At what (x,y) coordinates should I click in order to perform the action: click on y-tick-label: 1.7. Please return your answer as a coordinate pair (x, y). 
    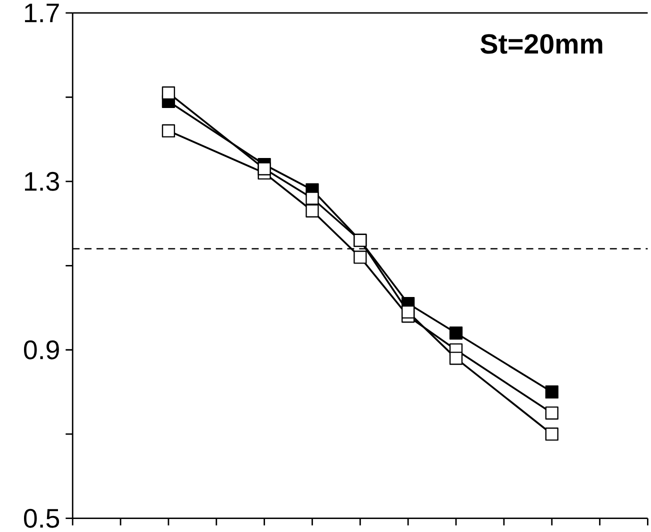
    Looking at the image, I should click on (42, 13).